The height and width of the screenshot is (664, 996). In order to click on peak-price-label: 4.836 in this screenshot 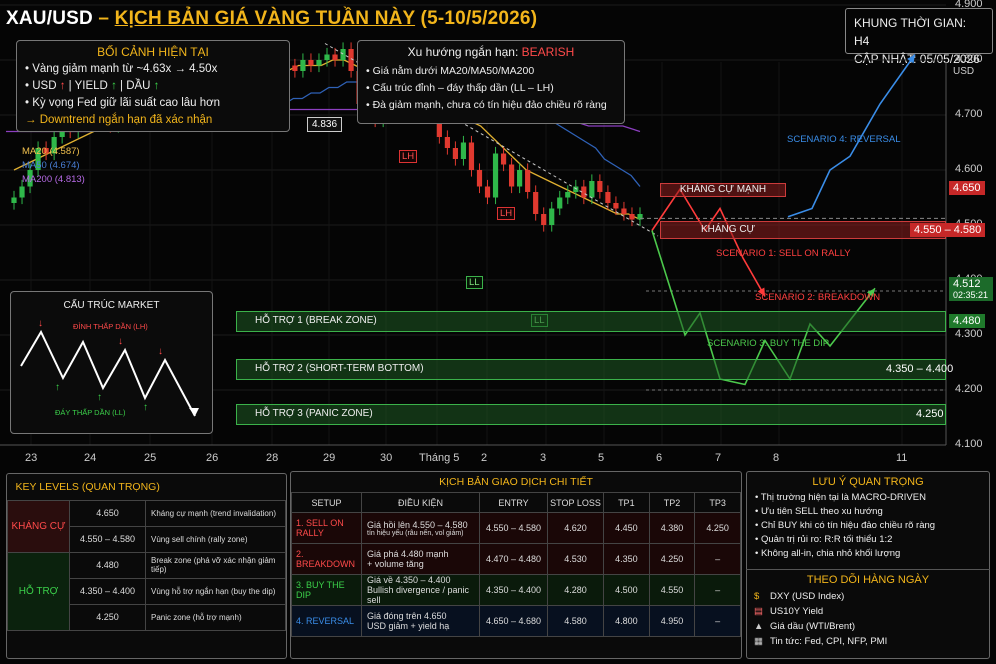, I will do `click(325, 124)`.